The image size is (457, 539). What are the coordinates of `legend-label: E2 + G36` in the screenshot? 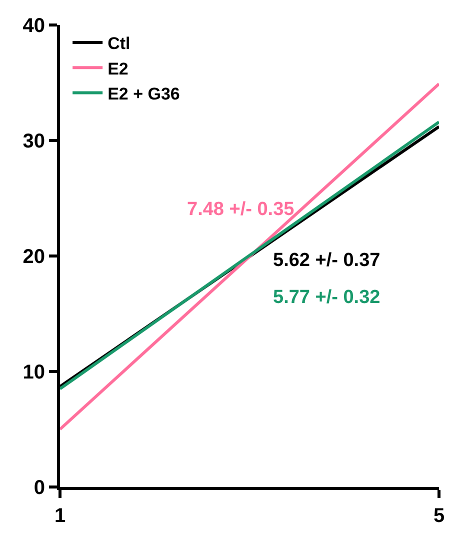 It's located at (144, 94).